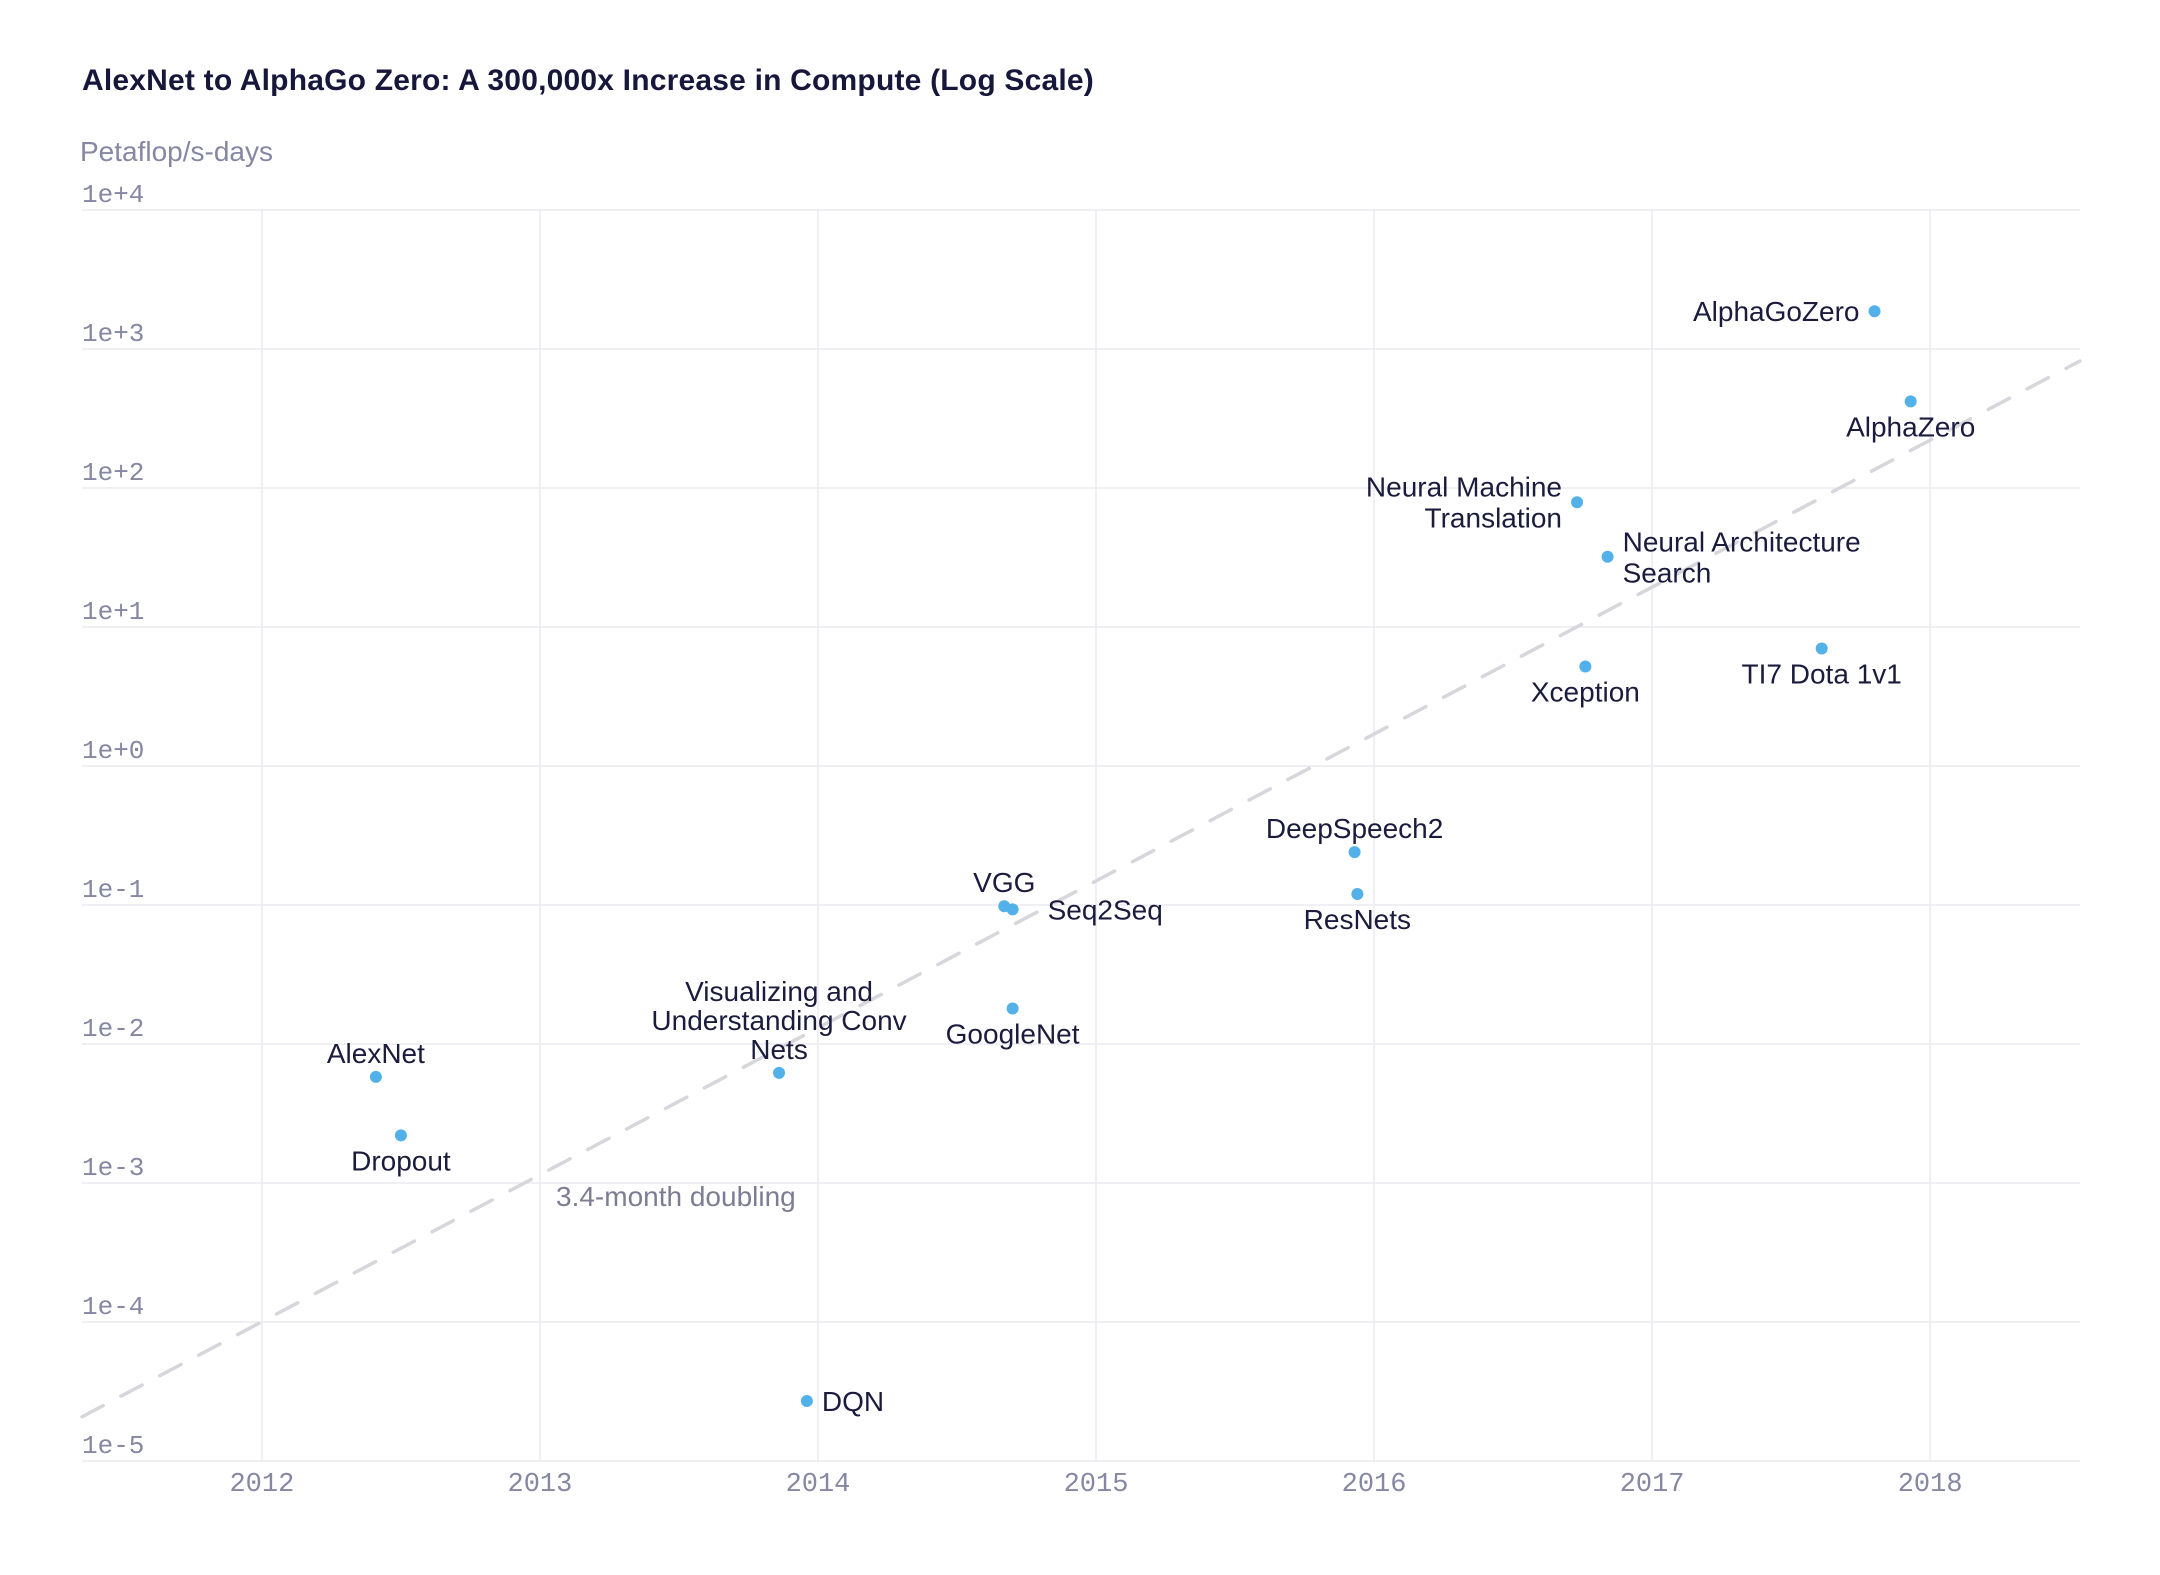  Describe the element at coordinates (853, 1401) in the screenshot. I see `point-label-dqn: DQN` at that location.